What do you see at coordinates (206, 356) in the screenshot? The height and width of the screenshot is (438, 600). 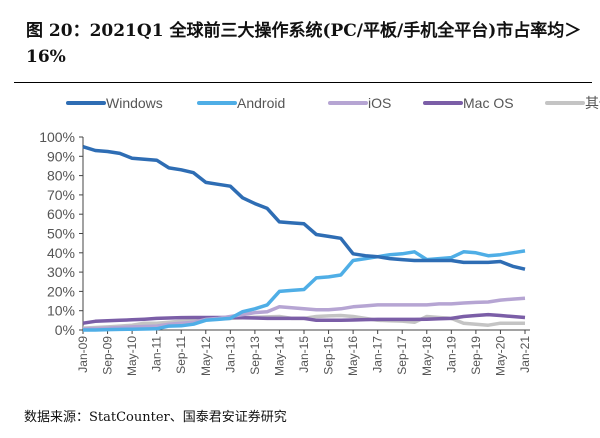 I see `x-tick-label: May-12` at bounding box center [206, 356].